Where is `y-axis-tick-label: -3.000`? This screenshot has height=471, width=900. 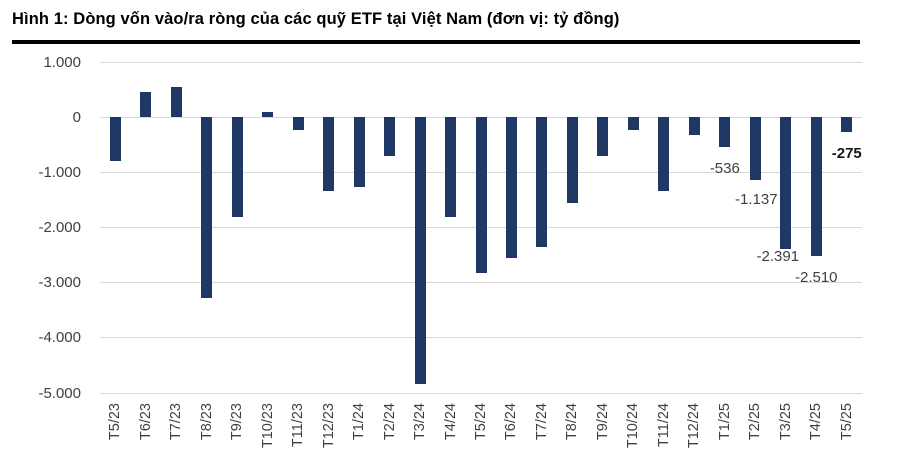 y-axis-tick-label: -3.000 is located at coordinates (59, 283).